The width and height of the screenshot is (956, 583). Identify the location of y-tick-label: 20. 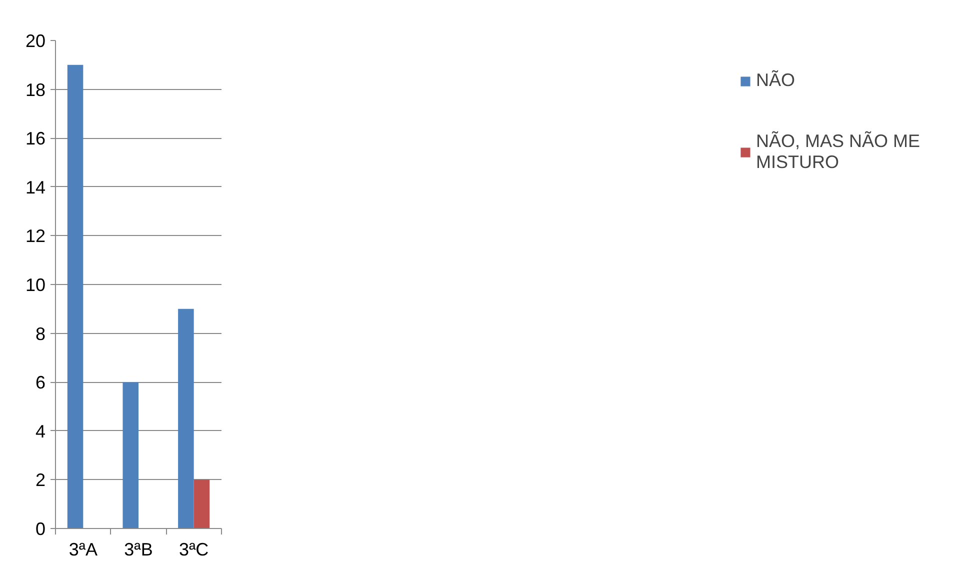
(35, 41).